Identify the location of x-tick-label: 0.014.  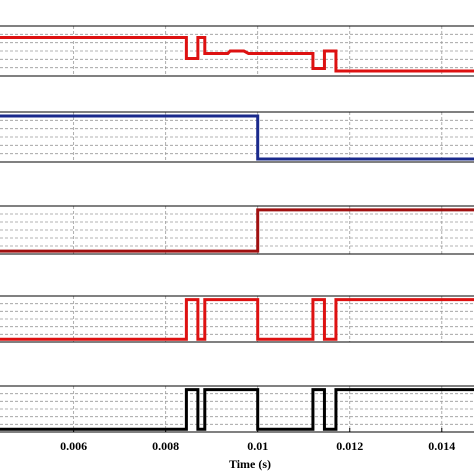
(441, 446).